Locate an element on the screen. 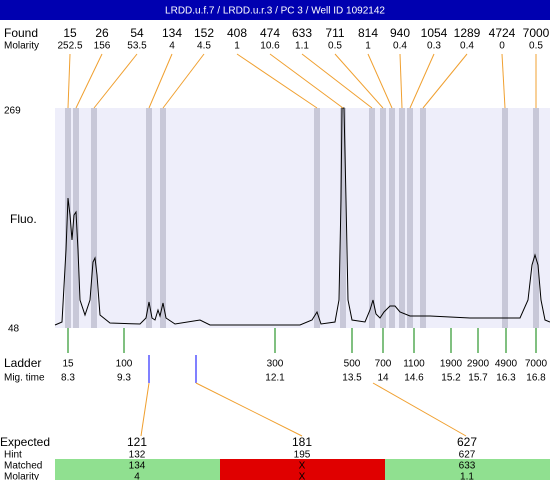  y-max: 269 is located at coordinates (12, 111).